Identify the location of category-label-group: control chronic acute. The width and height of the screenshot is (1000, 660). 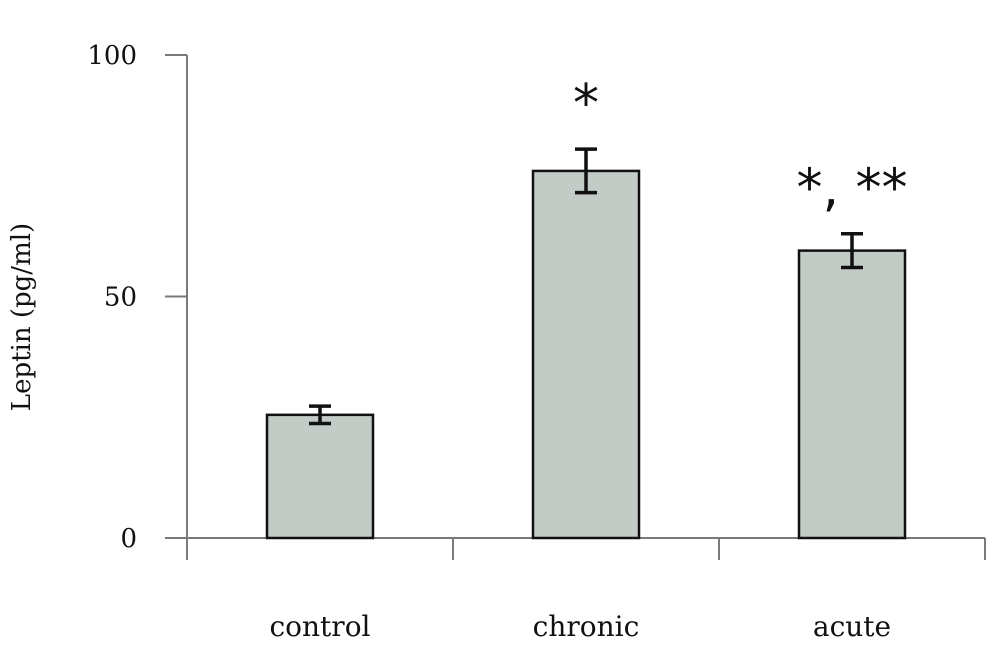
(580, 626).